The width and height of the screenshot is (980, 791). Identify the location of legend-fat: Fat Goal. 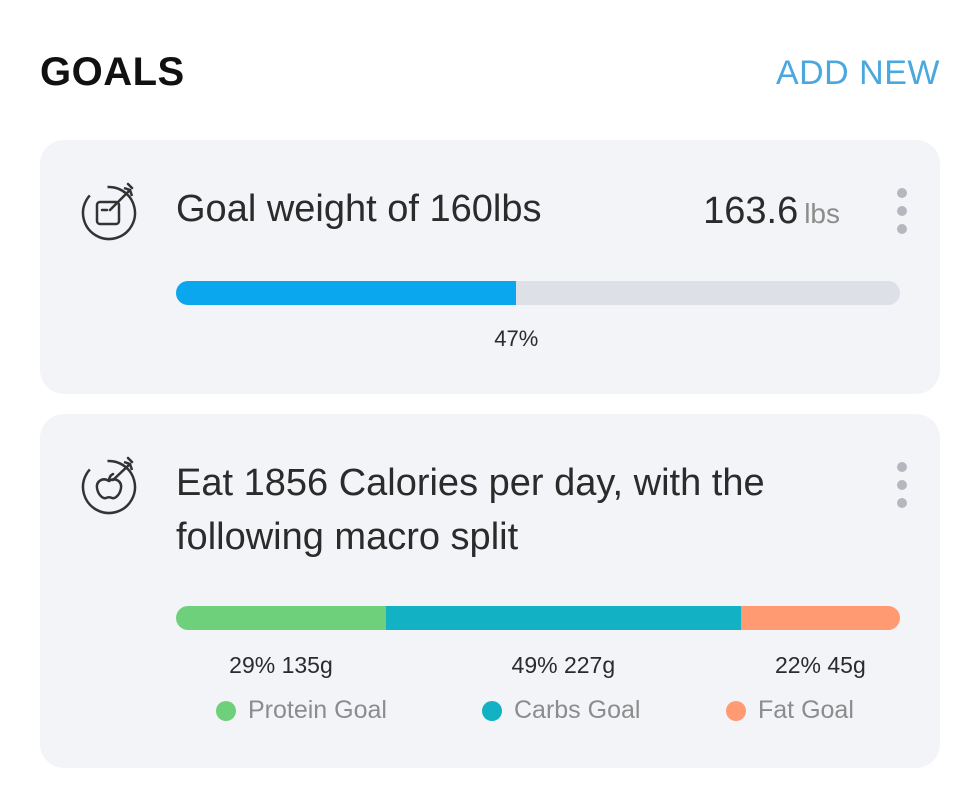
(790, 710).